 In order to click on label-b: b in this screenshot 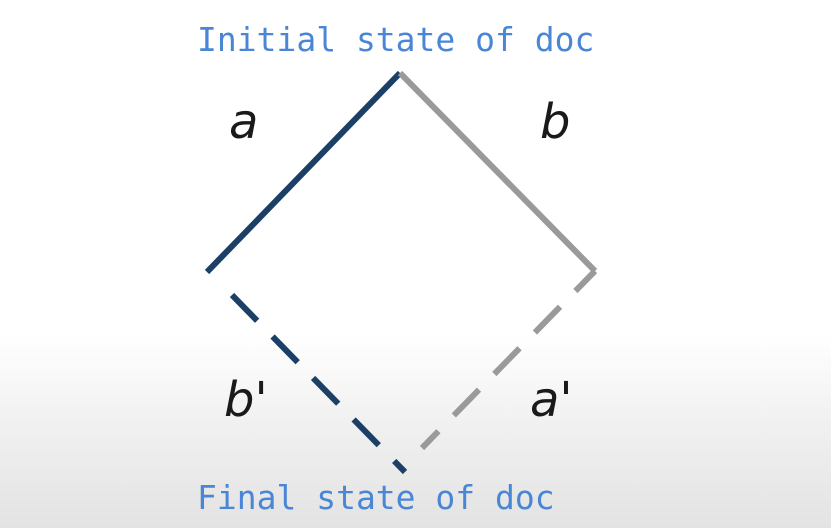, I will do `click(555, 122)`.